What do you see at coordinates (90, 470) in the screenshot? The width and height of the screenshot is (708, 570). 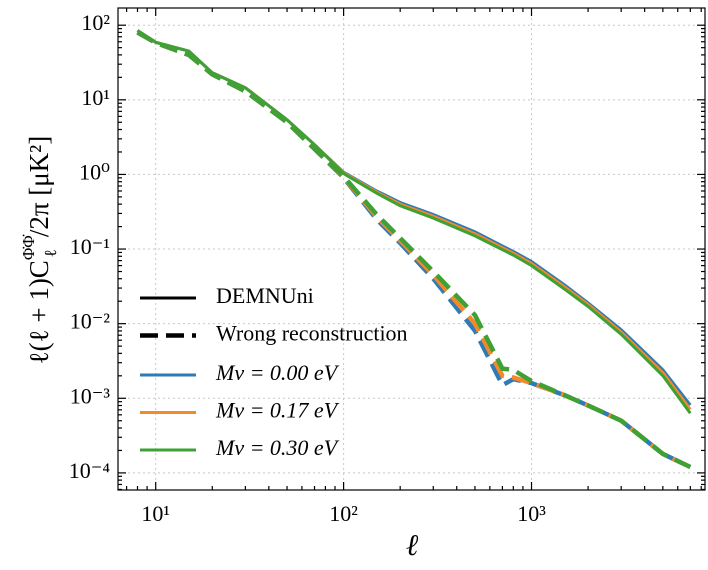 I see `y-tick-label: 10⁻⁴` at bounding box center [90, 470].